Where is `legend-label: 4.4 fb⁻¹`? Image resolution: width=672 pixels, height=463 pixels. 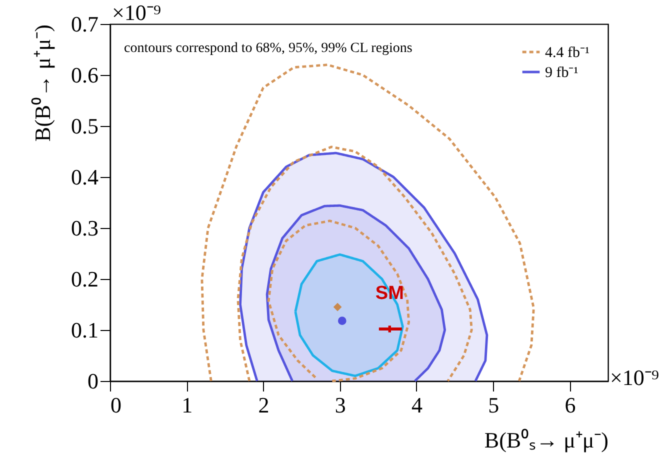 legend-label: 4.4 fb⁻¹ is located at coordinates (567, 53).